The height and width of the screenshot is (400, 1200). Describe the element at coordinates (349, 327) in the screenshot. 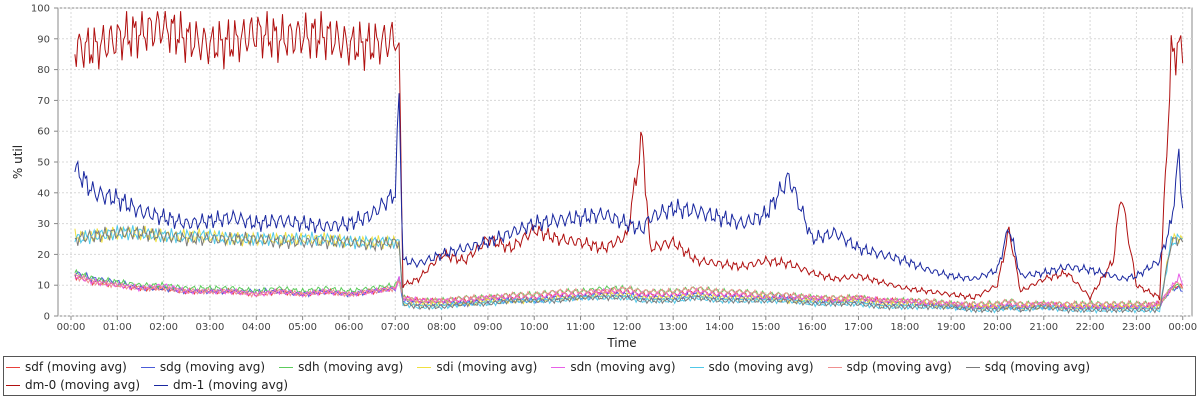

I see `x-tick-label: 06:00` at that location.